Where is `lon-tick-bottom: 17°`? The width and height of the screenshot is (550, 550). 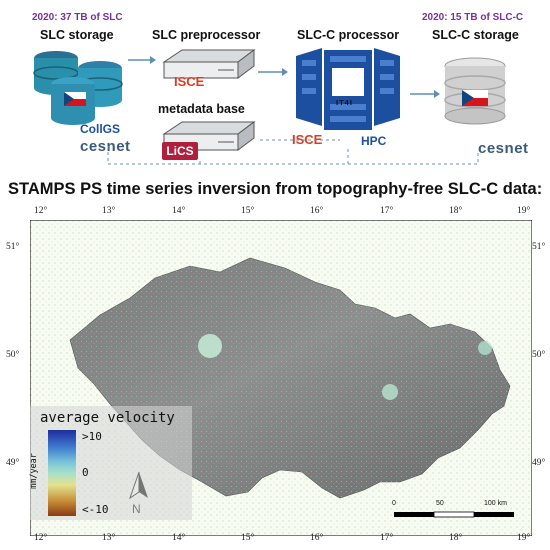
lon-tick-bottom: 17° is located at coordinates (387, 538).